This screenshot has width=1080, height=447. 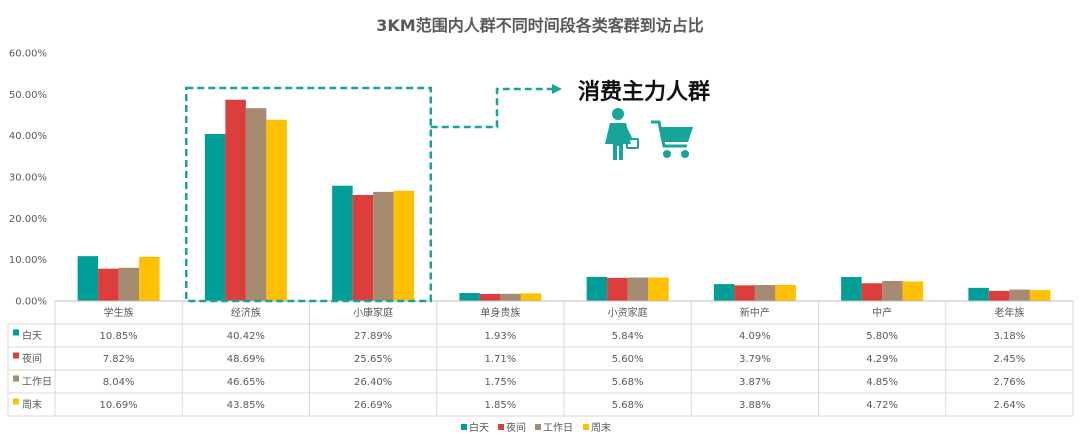 What do you see at coordinates (37, 382) in the screenshot?
I see `row-series-name: 工作日` at bounding box center [37, 382].